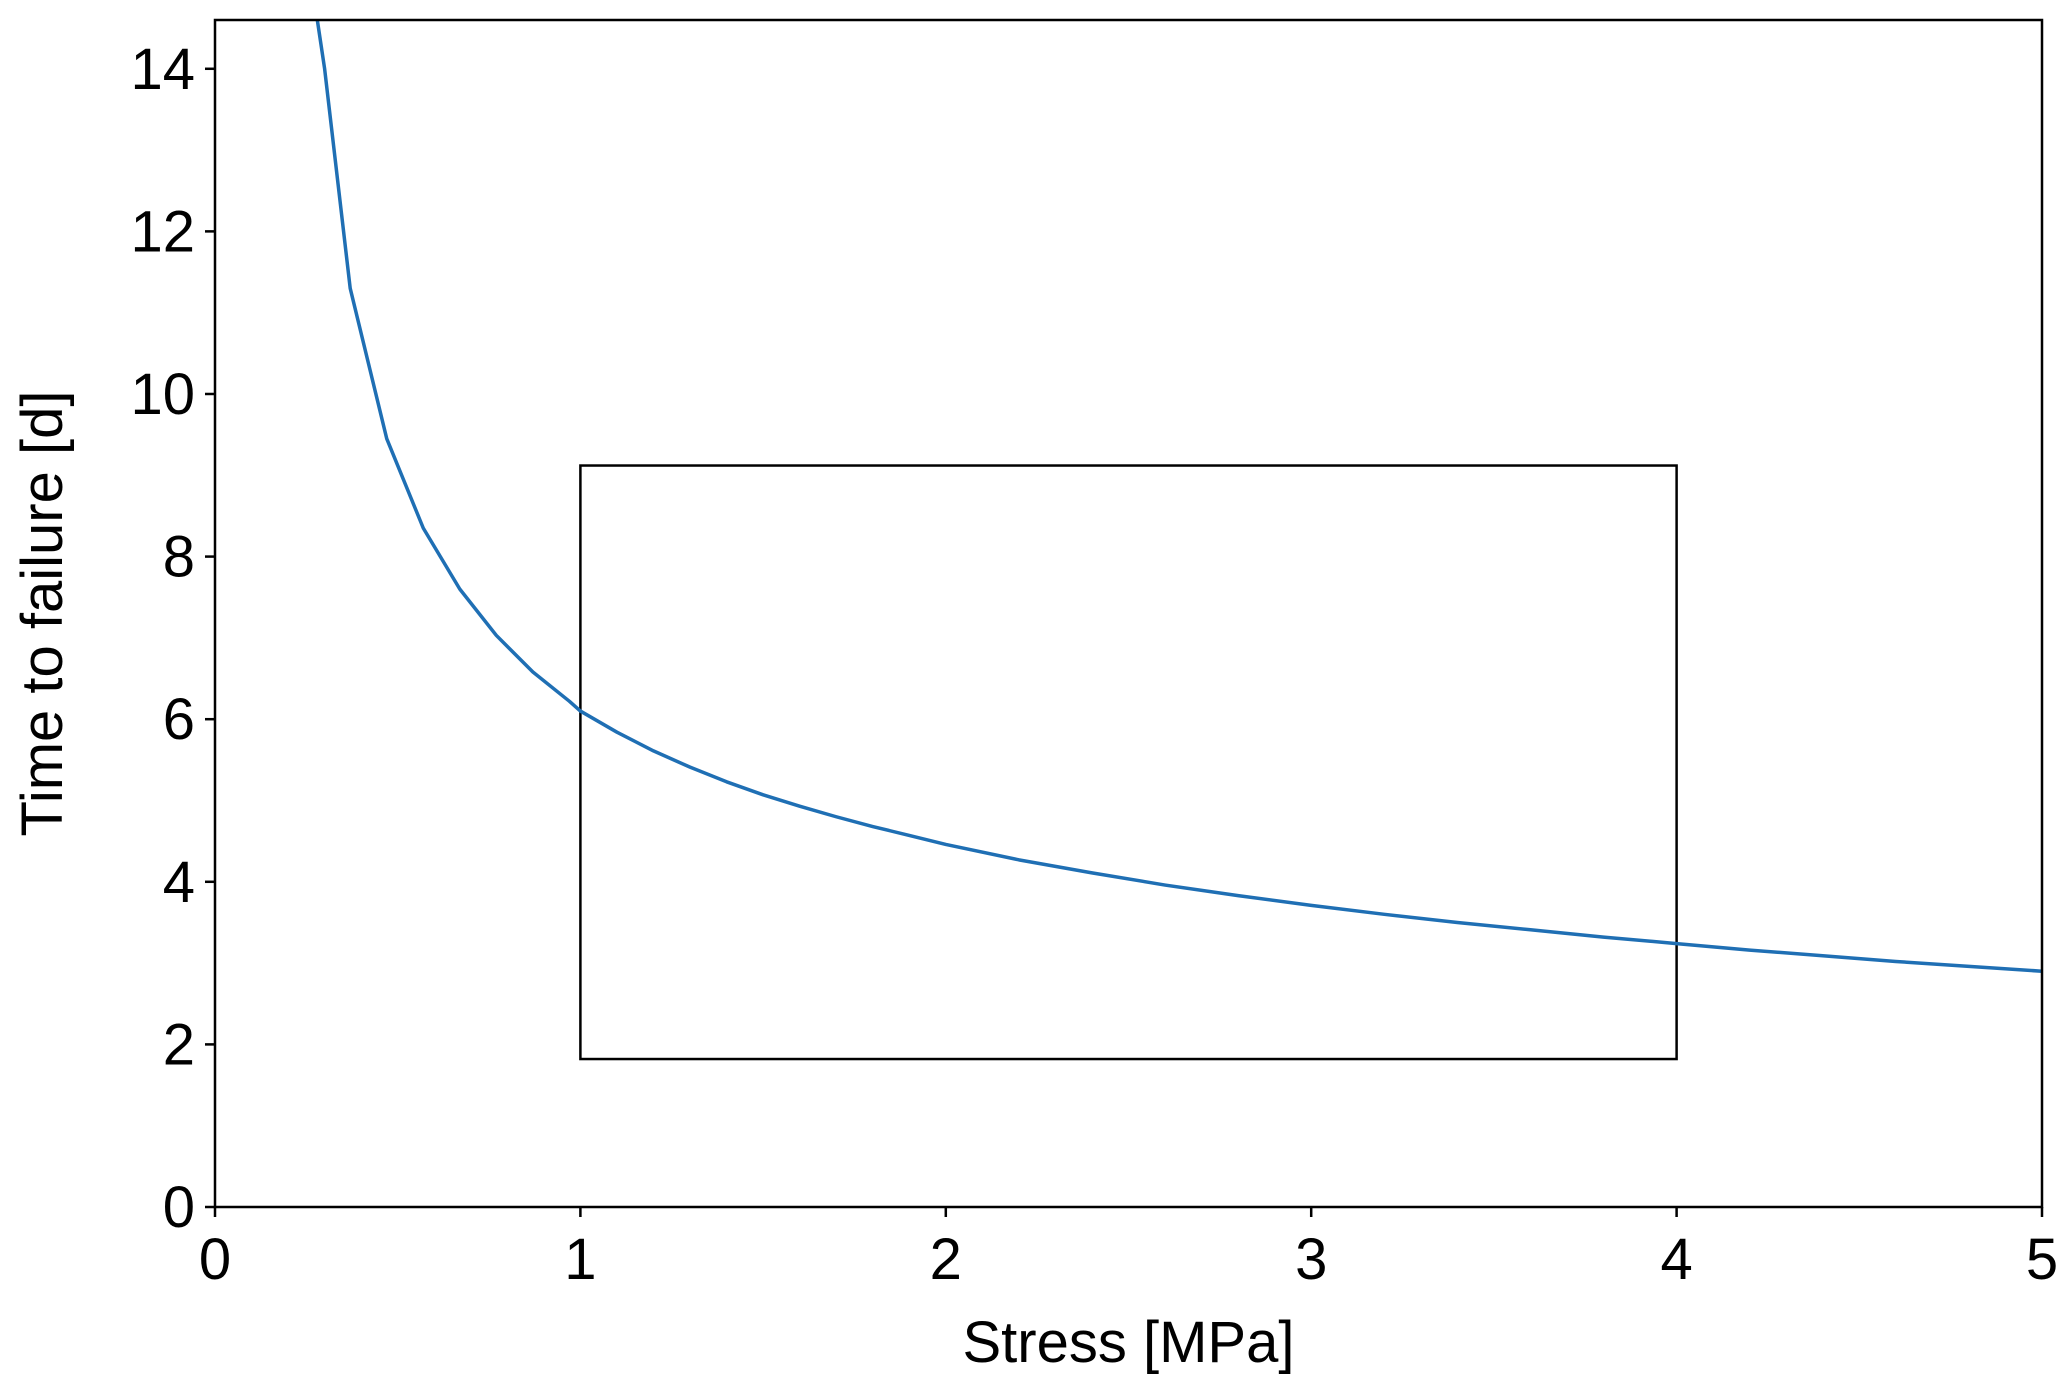 Image resolution: width=2067 pixels, height=1391 pixels. I want to click on y-tick-label: 0, so click(179, 1207).